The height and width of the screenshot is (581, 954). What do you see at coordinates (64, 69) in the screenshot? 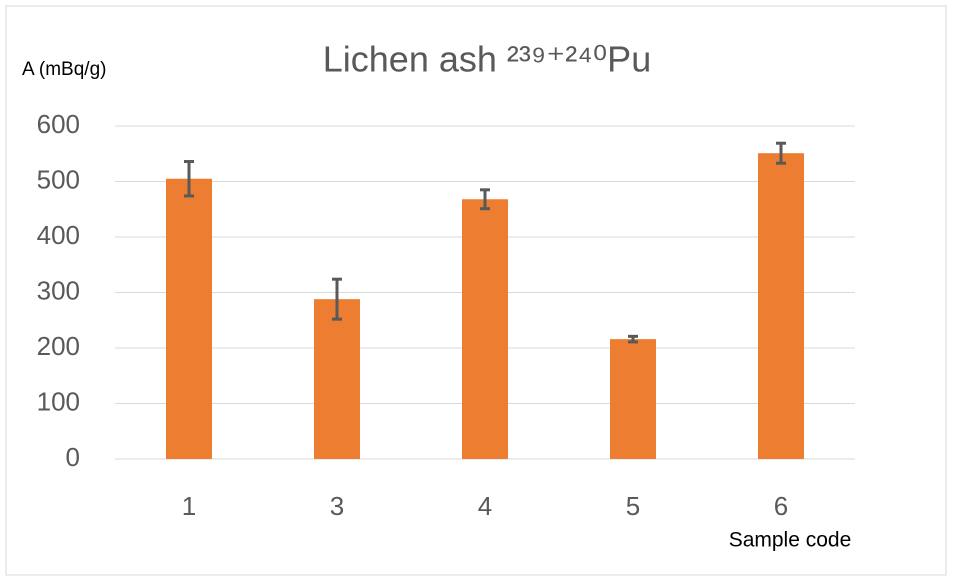
I see `y-axis-label: A (mBq/g)` at bounding box center [64, 69].